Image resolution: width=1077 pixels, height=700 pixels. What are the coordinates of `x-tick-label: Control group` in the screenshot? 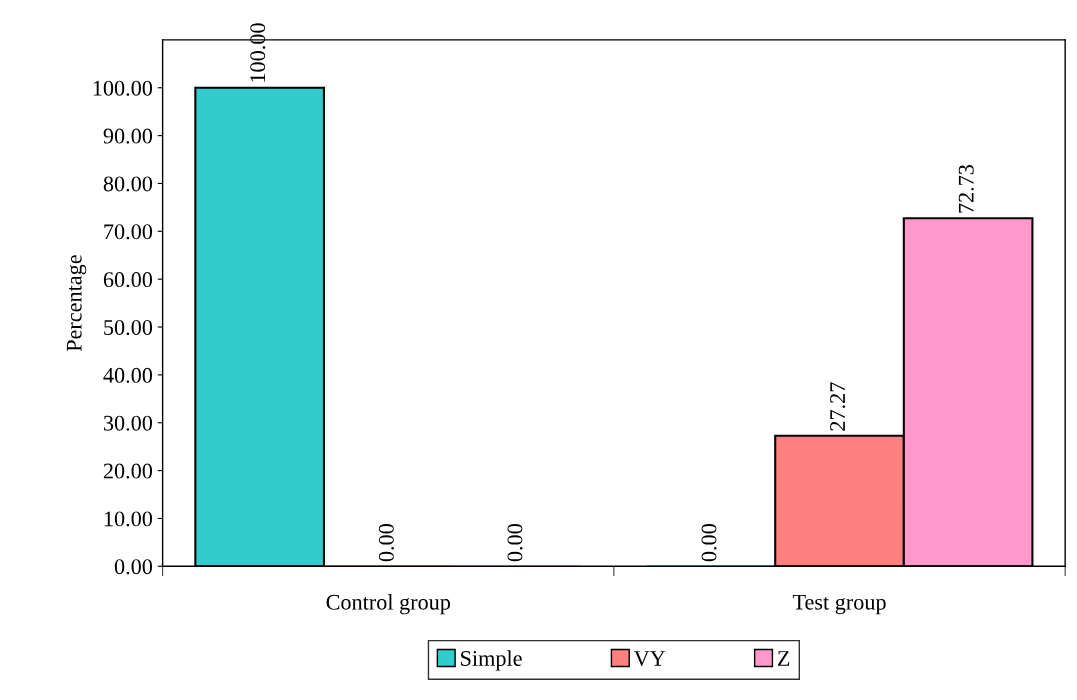 It's located at (388, 604).